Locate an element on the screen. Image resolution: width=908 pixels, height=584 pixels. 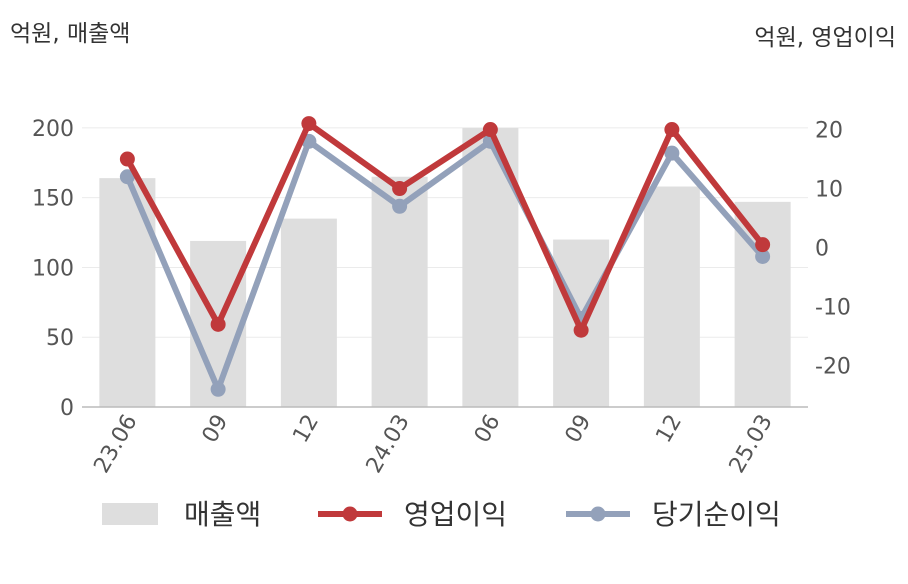
right-tick-label: 10 is located at coordinates (829, 190).